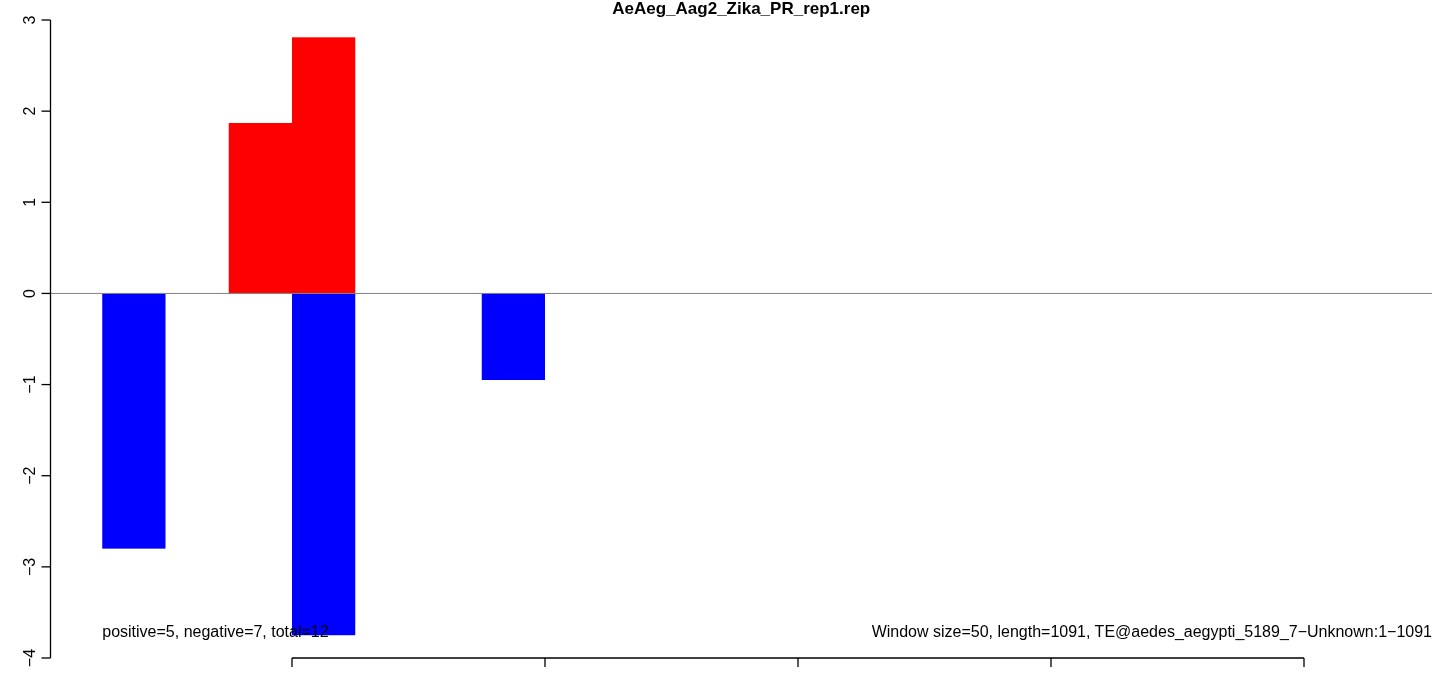 This screenshot has height=677, width=1444. I want to click on y-tick-label: 3, so click(29, 20).